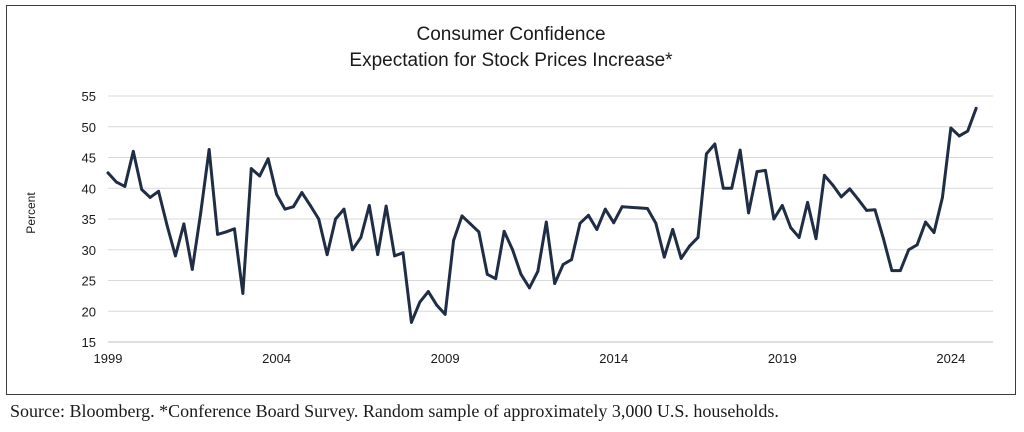  Describe the element at coordinates (782, 358) in the screenshot. I see `x-tick-label: 2019` at that location.